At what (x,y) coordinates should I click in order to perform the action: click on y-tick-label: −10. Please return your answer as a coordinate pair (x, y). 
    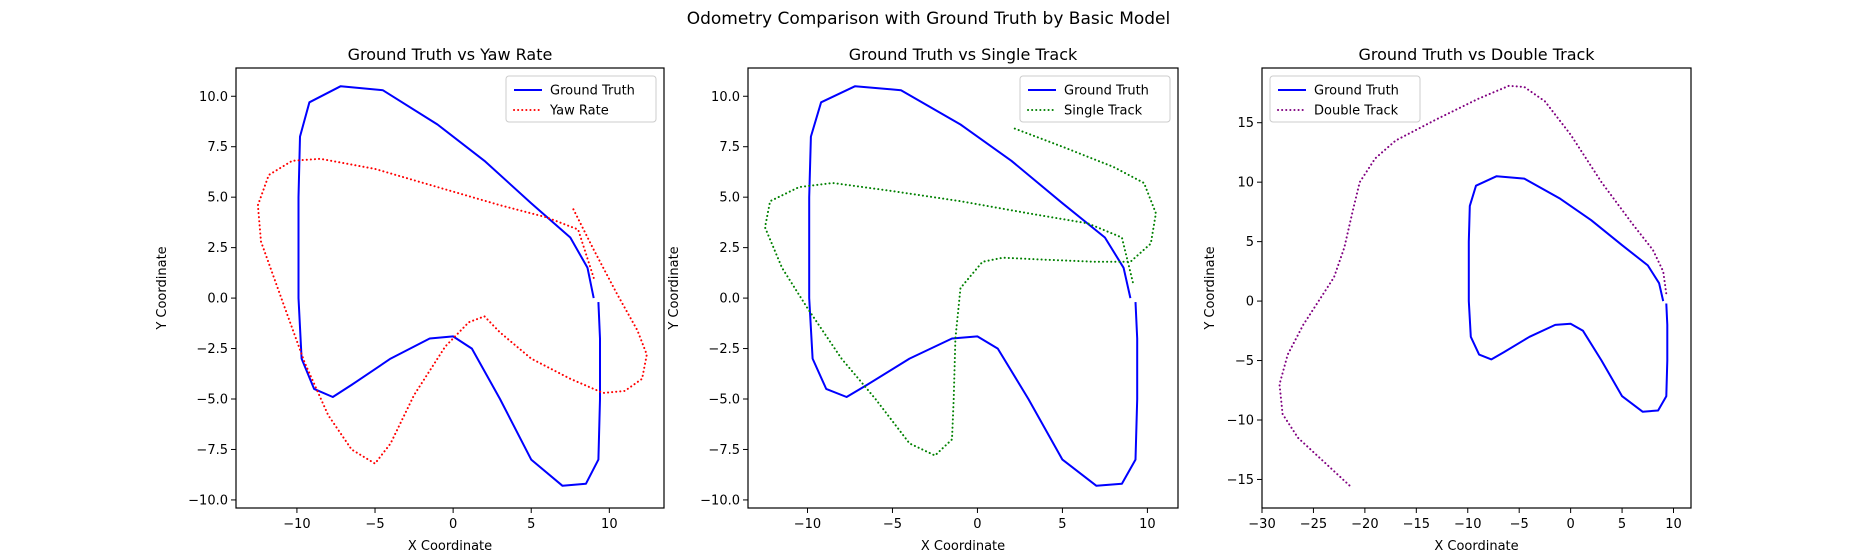
    Looking at the image, I should click on (1240, 421).